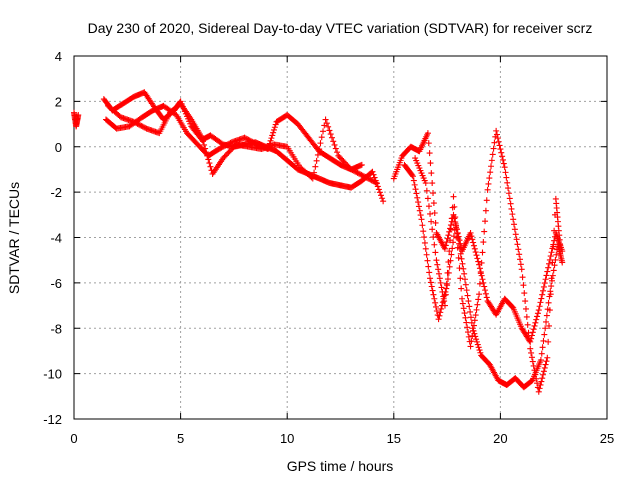 Image resolution: width=640 pixels, height=480 pixels. What do you see at coordinates (500, 438) in the screenshot?
I see `x-tick-label: 20` at bounding box center [500, 438].